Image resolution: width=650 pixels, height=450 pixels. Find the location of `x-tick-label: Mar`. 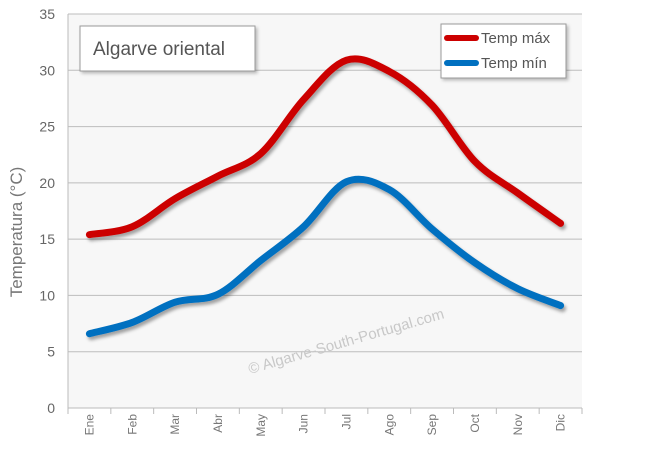

x-tick-label: Mar is located at coordinates (175, 424).